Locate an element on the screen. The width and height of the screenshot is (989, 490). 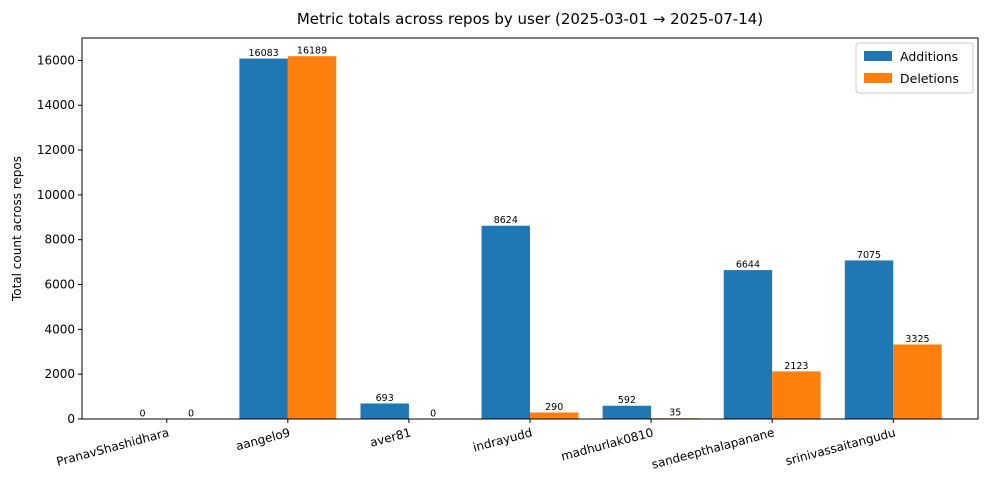
data-label-deletions-srinivassaitangudu: 3325 is located at coordinates (917, 339).